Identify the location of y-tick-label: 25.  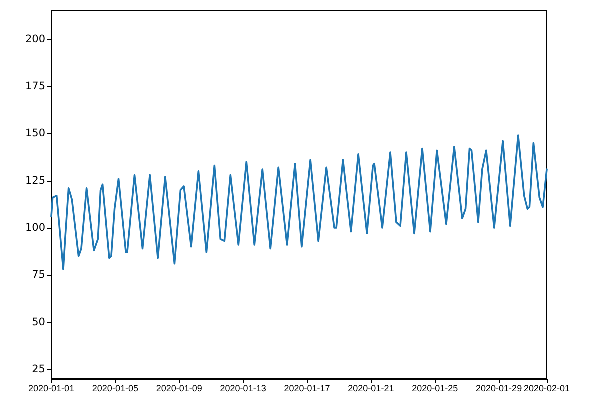
(39, 370).